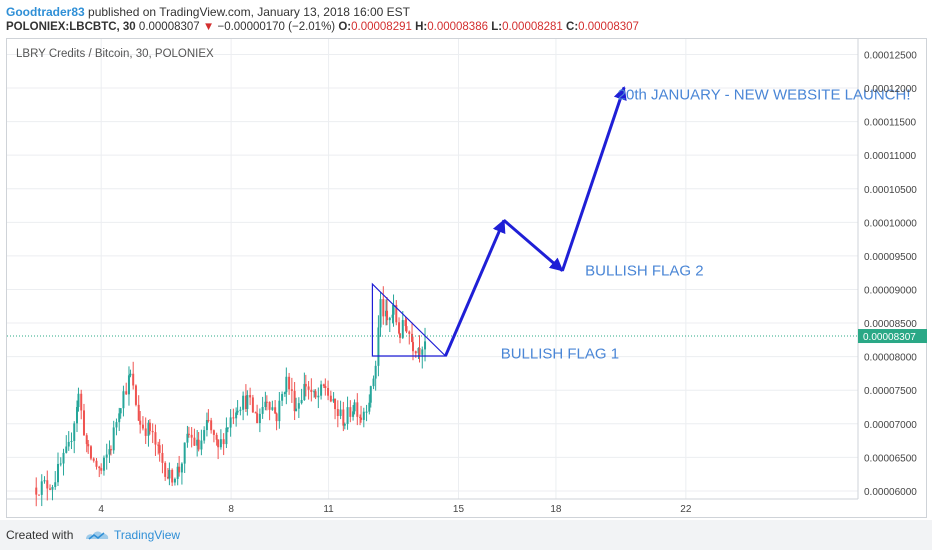 The width and height of the screenshot is (932, 550). What do you see at coordinates (40, 535) in the screenshot?
I see `created-with-label: Created with` at bounding box center [40, 535].